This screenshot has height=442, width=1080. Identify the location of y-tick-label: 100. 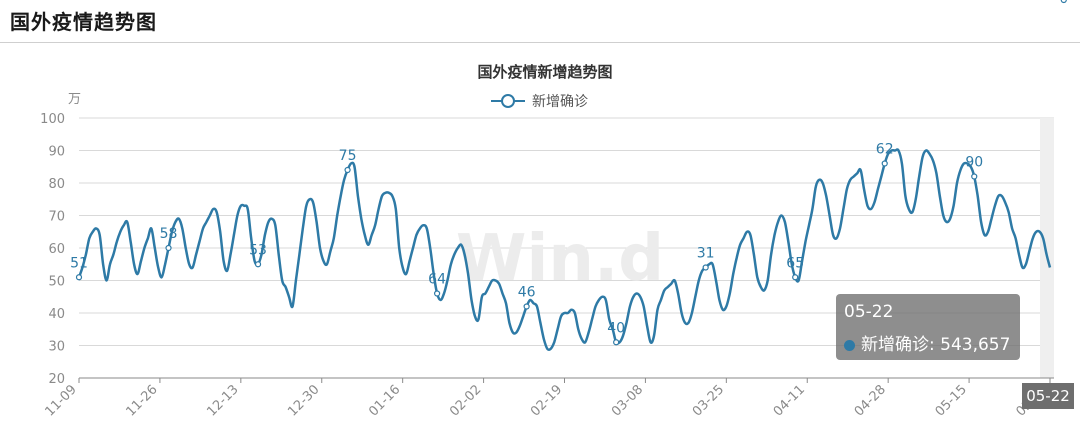
(52, 119).